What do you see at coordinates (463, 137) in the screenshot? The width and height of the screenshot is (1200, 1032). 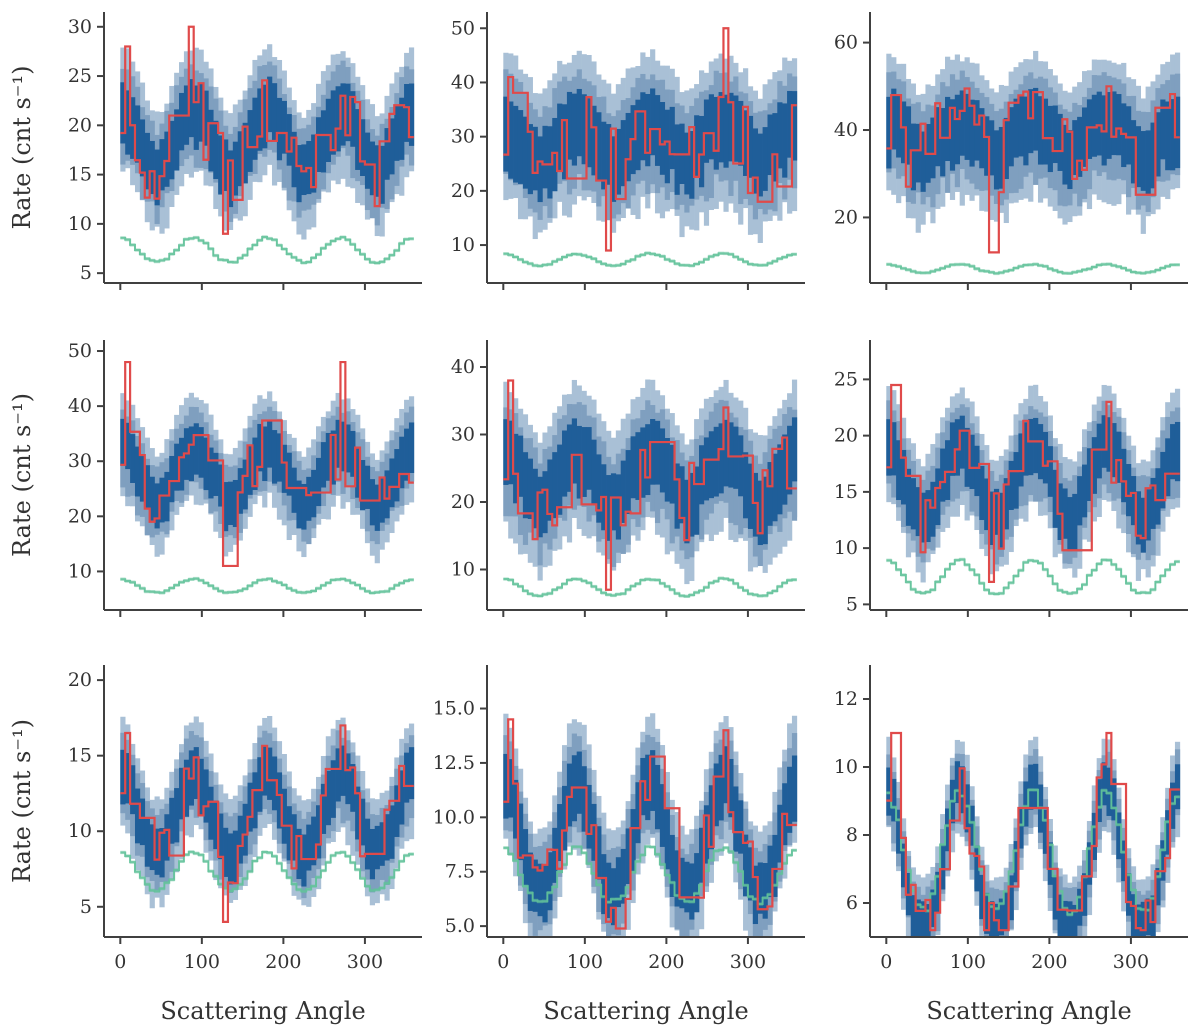 I see `y-tick-label: 30` at bounding box center [463, 137].